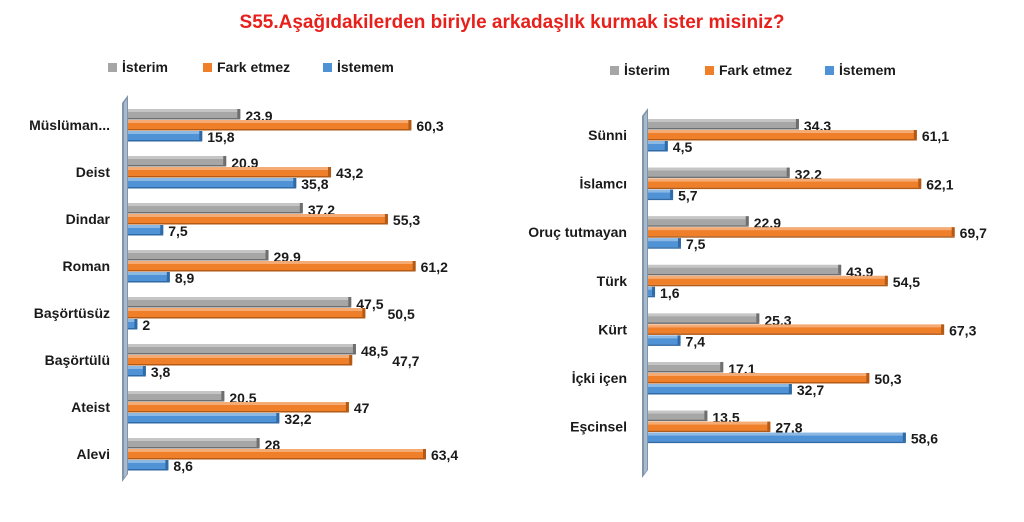  Describe the element at coordinates (973, 233) in the screenshot. I see `data-label: 69,7` at that location.